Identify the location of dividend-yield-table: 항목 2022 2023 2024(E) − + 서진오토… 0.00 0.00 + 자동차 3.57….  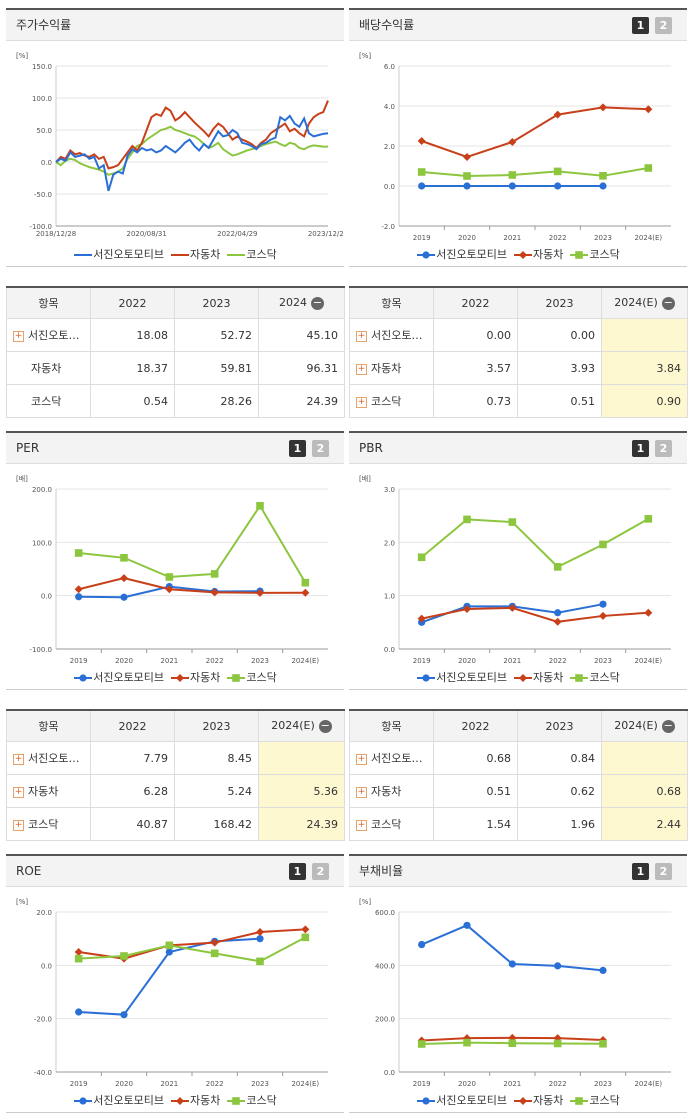
(518, 352).